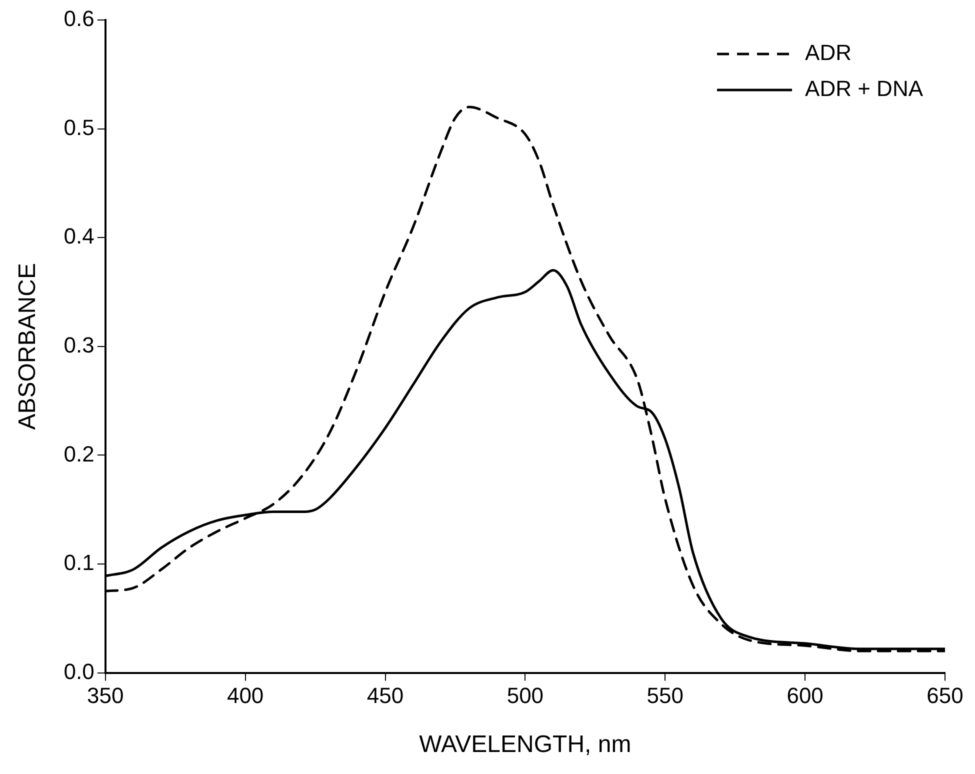 The height and width of the screenshot is (774, 975). I want to click on legend-label: ADR + DNA, so click(864, 89).